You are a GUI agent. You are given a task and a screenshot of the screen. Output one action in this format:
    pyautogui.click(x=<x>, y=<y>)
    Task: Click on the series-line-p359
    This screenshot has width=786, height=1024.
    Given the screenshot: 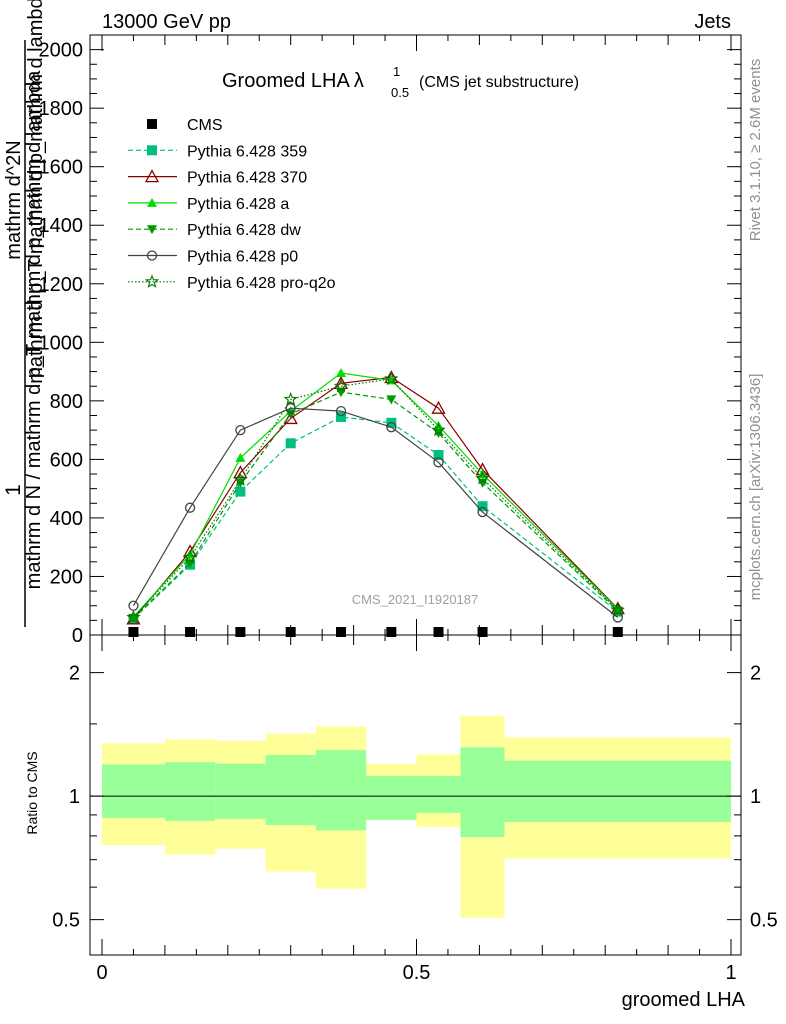 What is the action you would take?
    pyautogui.click(x=375, y=518)
    